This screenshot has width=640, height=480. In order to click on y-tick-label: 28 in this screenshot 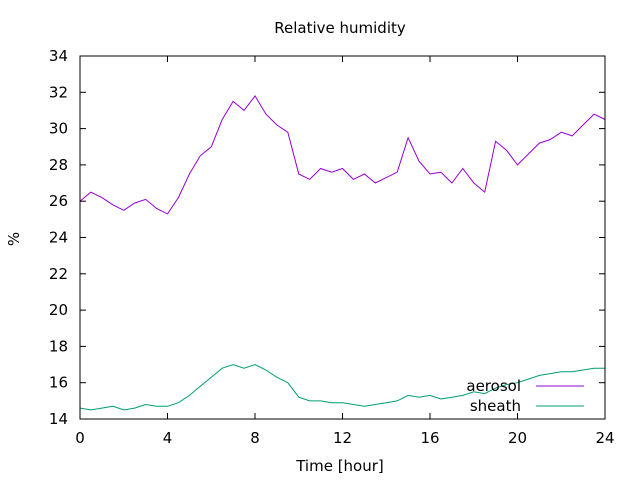, I will do `click(58, 165)`.